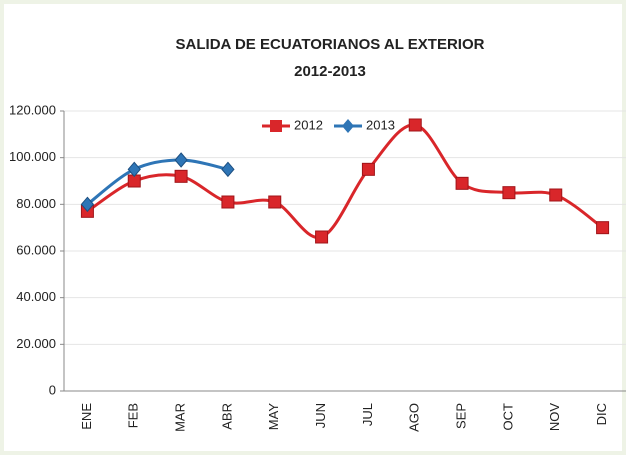  What do you see at coordinates (414, 417) in the screenshot?
I see `x-tick-label: AGO` at bounding box center [414, 417].